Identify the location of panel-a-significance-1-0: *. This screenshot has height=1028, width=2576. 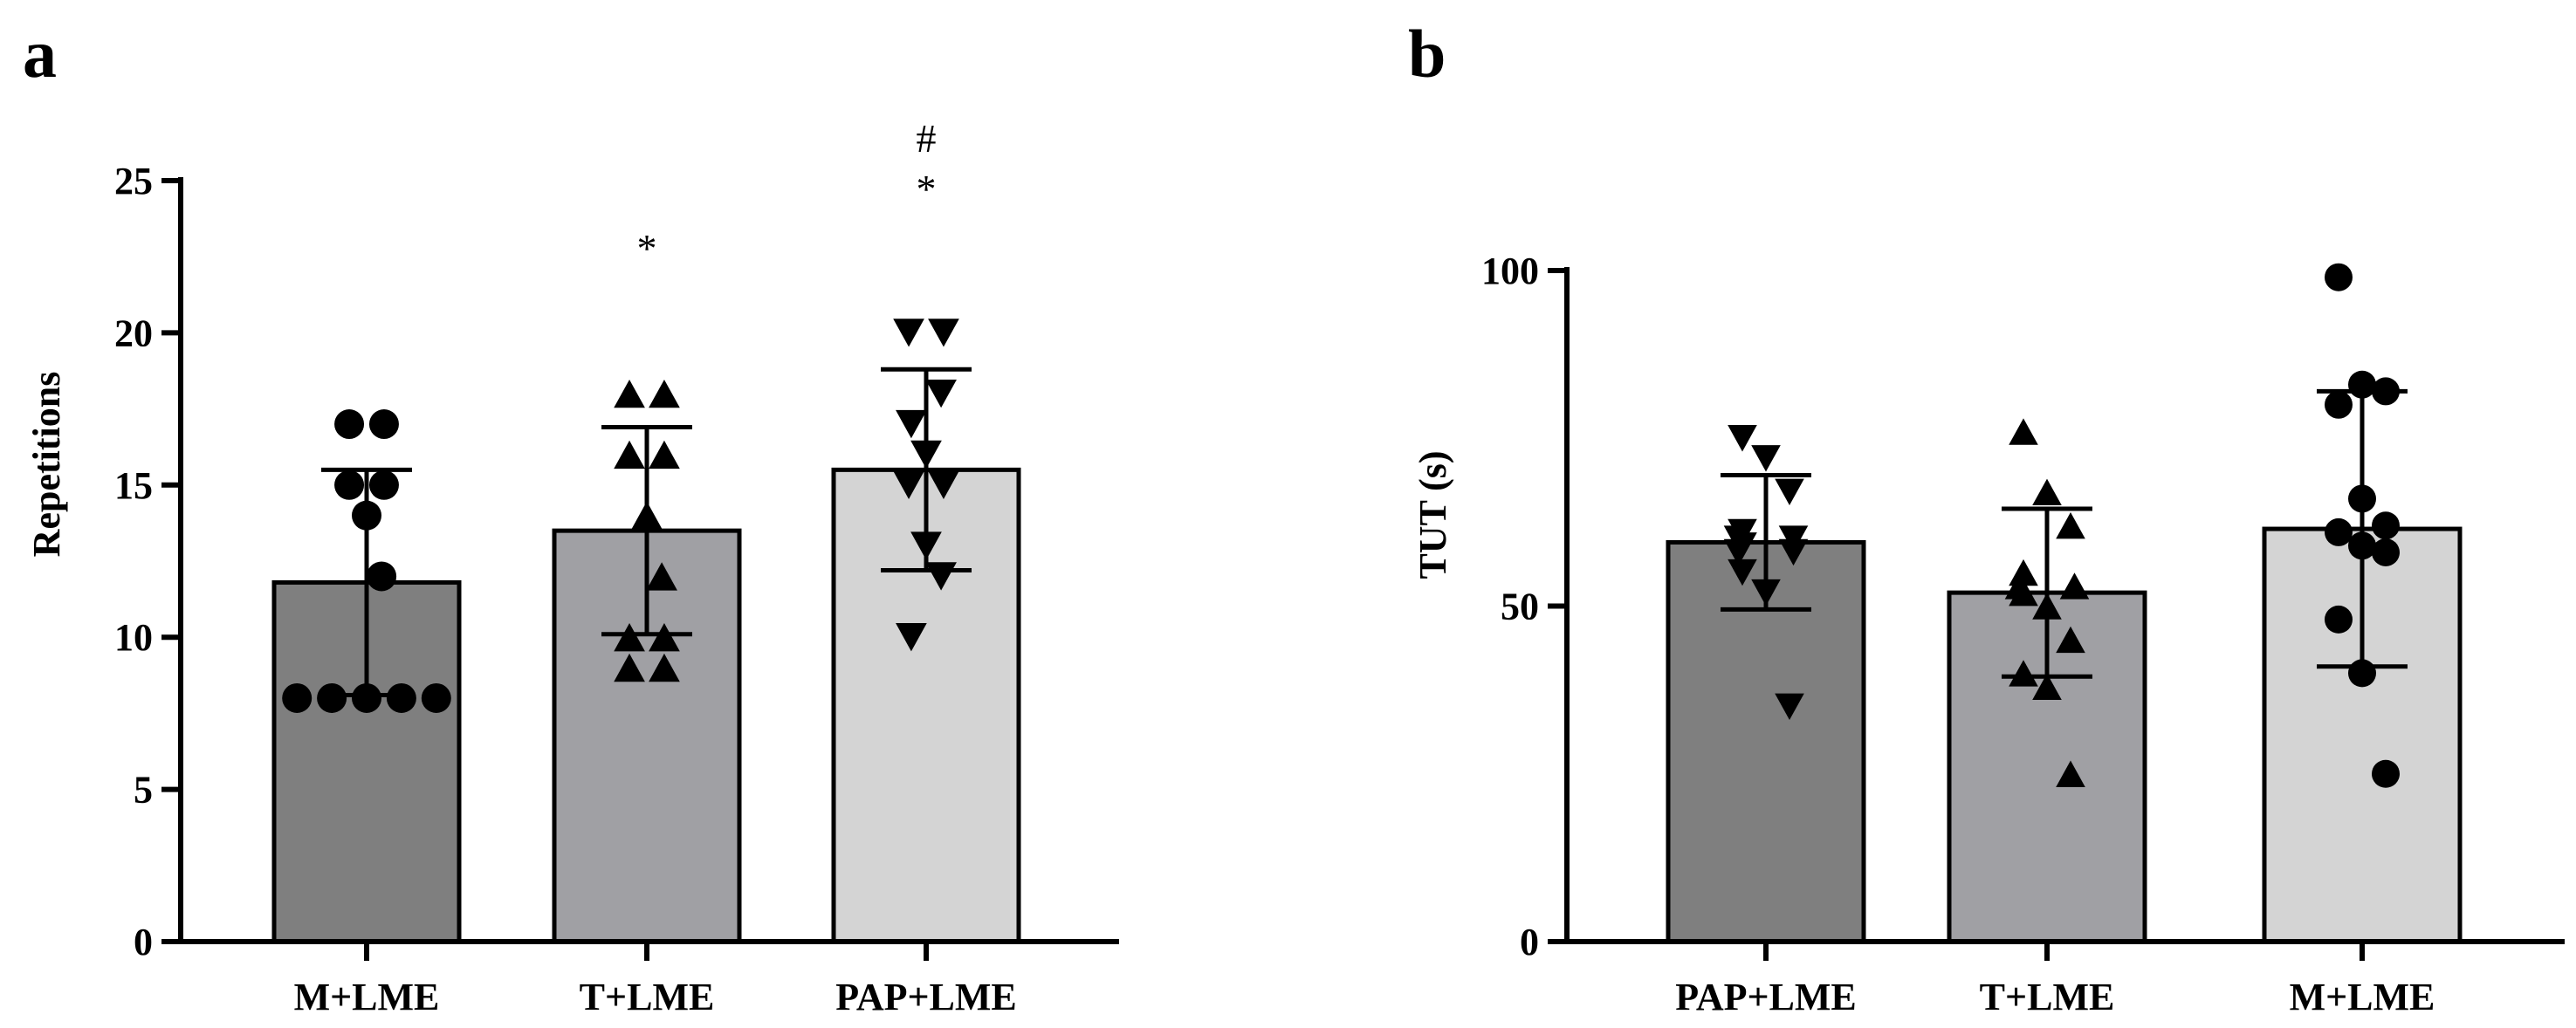
(647, 248).